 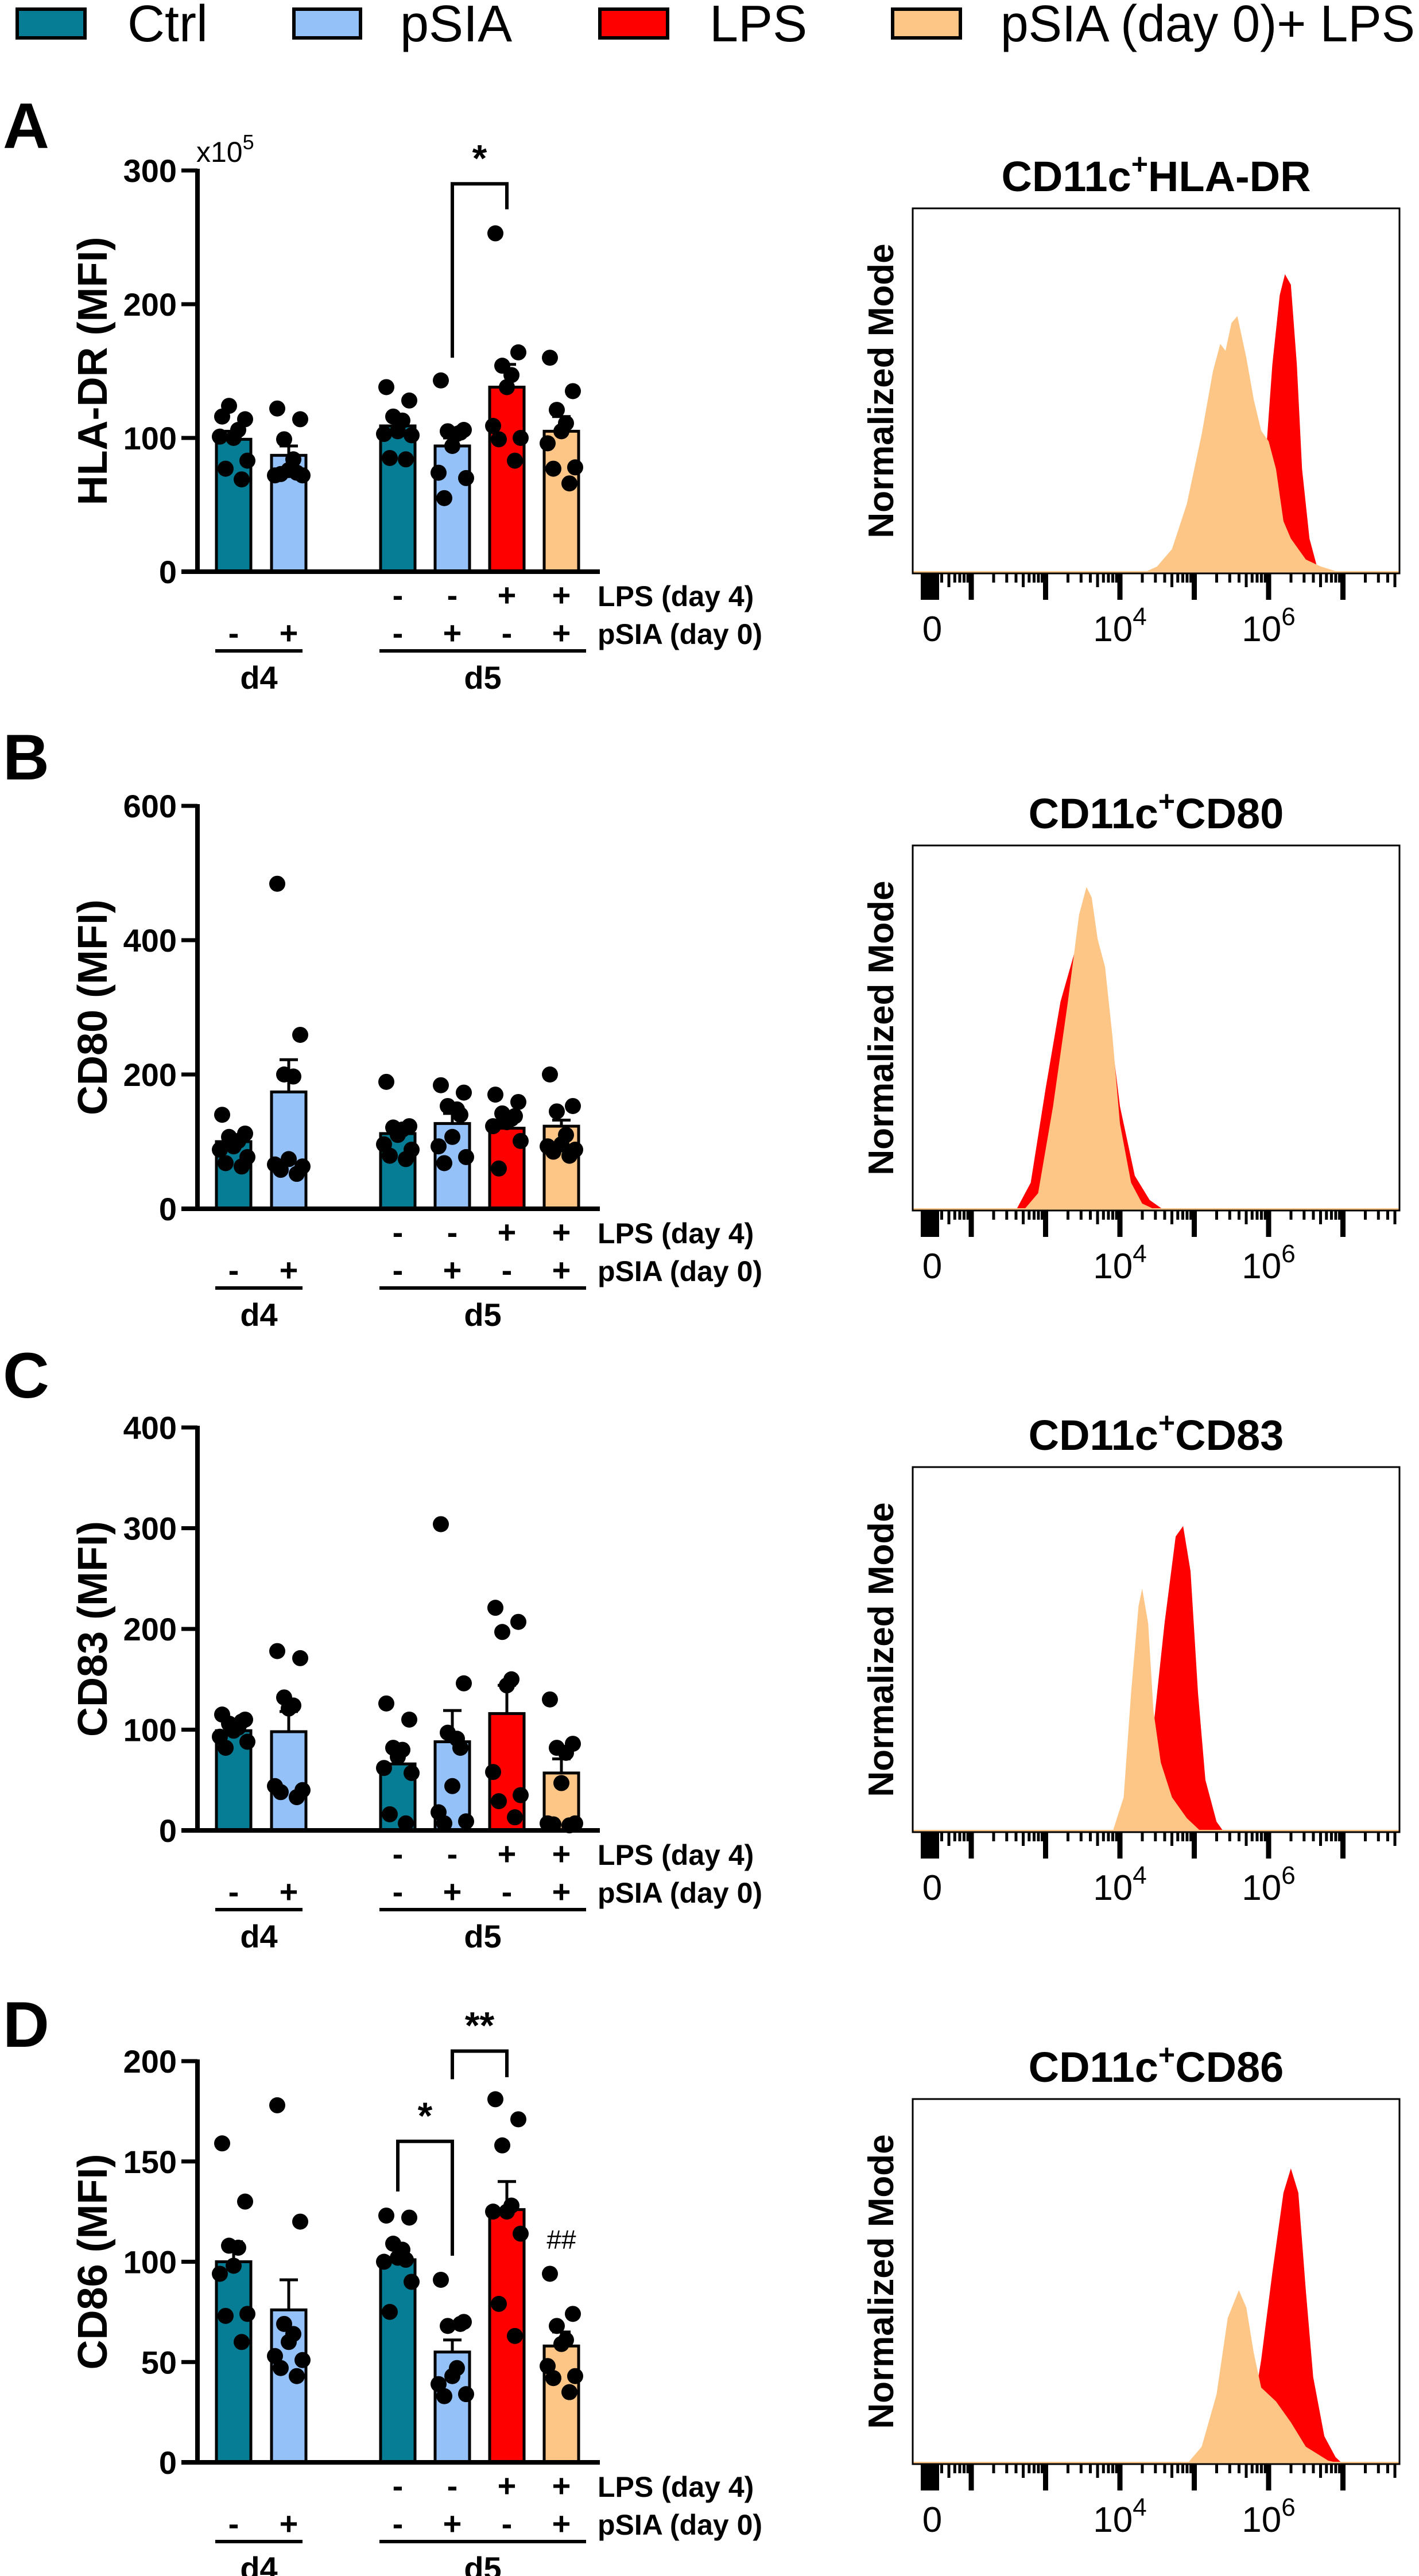 What do you see at coordinates (482, 677) in the screenshot?
I see `group-label: d5` at bounding box center [482, 677].